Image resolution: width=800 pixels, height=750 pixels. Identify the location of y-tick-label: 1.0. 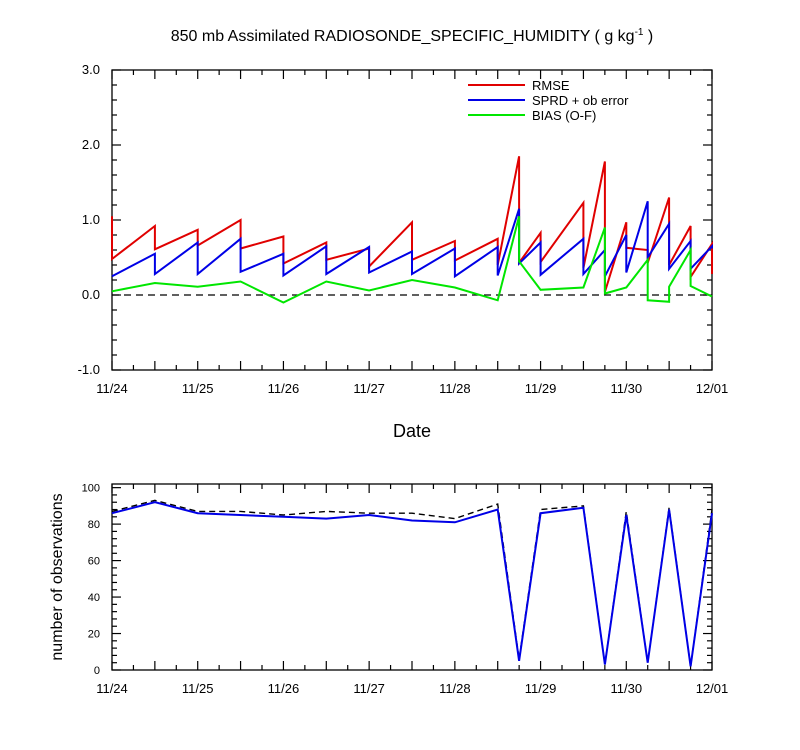
(91, 219).